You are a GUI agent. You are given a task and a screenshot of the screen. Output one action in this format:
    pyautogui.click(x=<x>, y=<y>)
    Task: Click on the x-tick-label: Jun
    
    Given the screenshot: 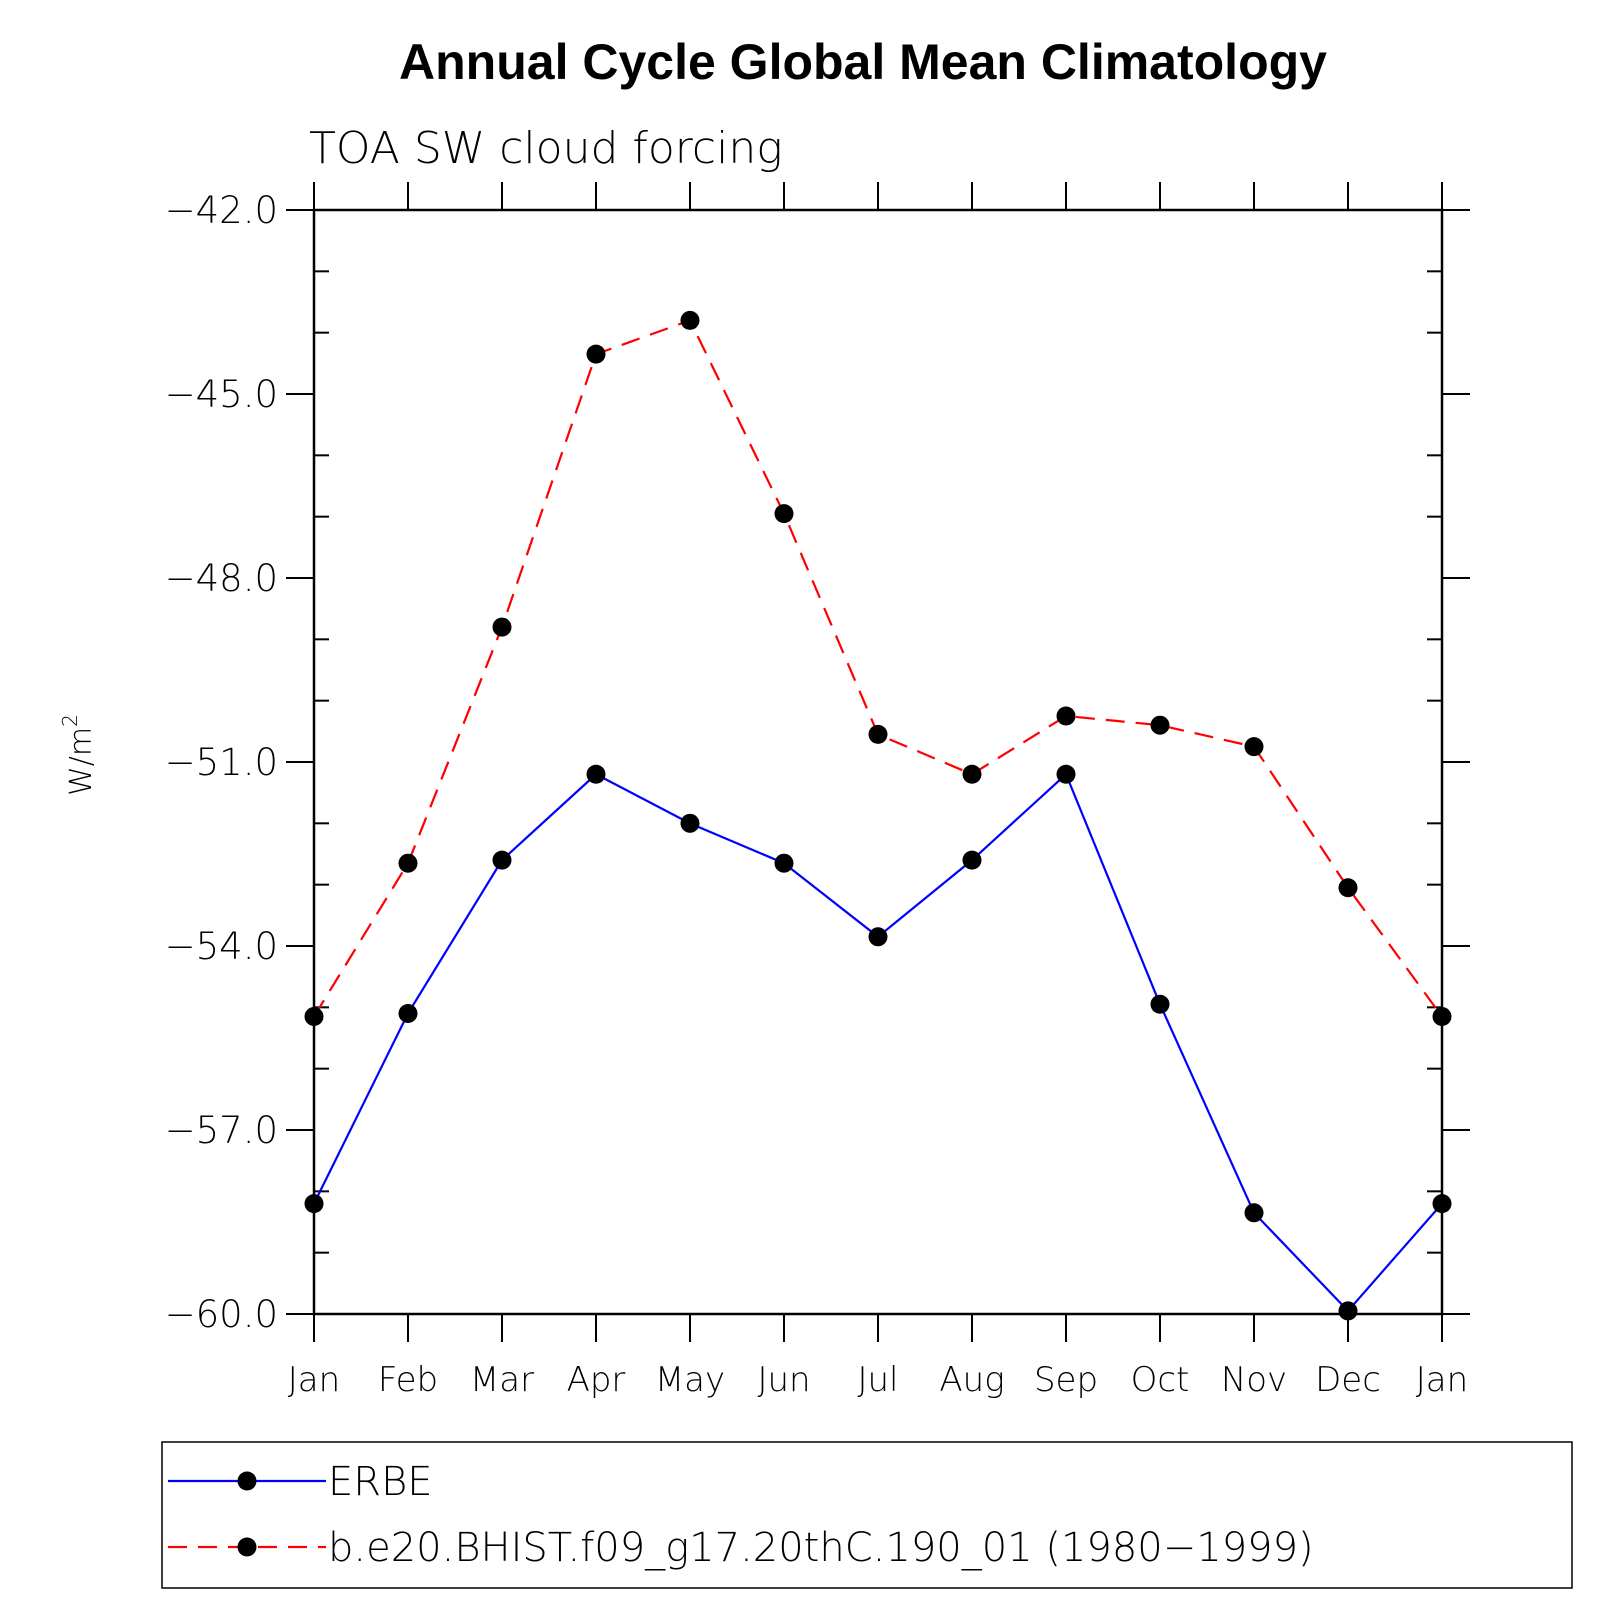 What is the action you would take?
    pyautogui.click(x=783, y=1380)
    